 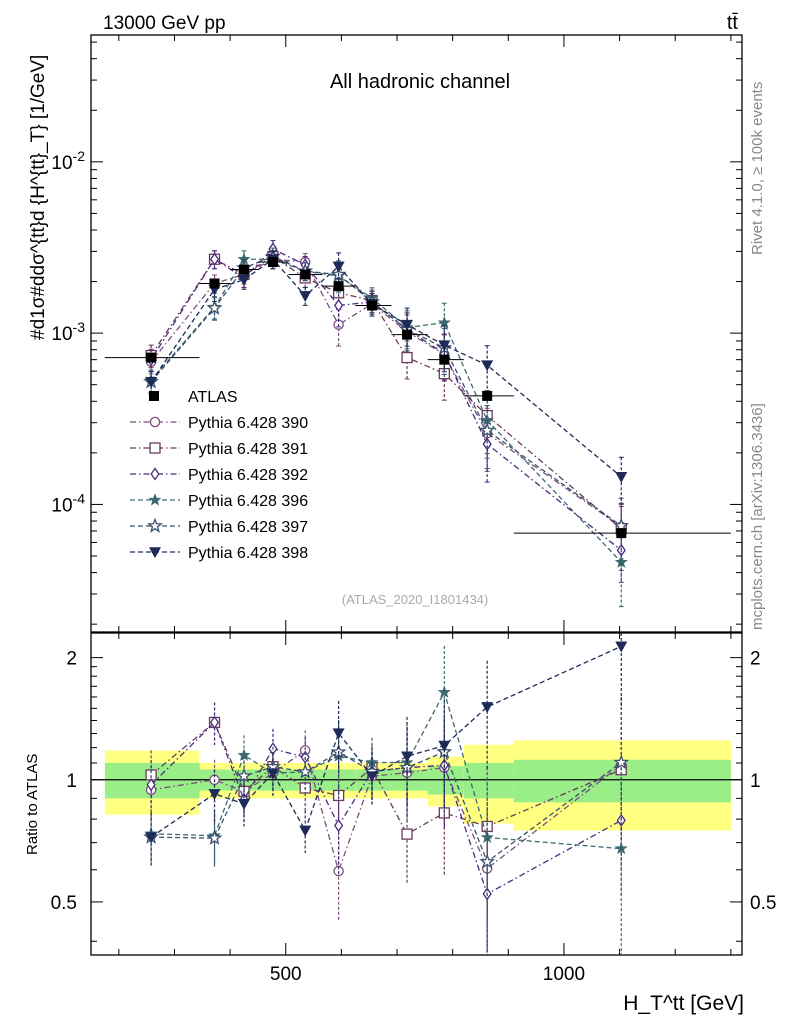 I want to click on series-6-ratio-line, so click(x=386, y=741).